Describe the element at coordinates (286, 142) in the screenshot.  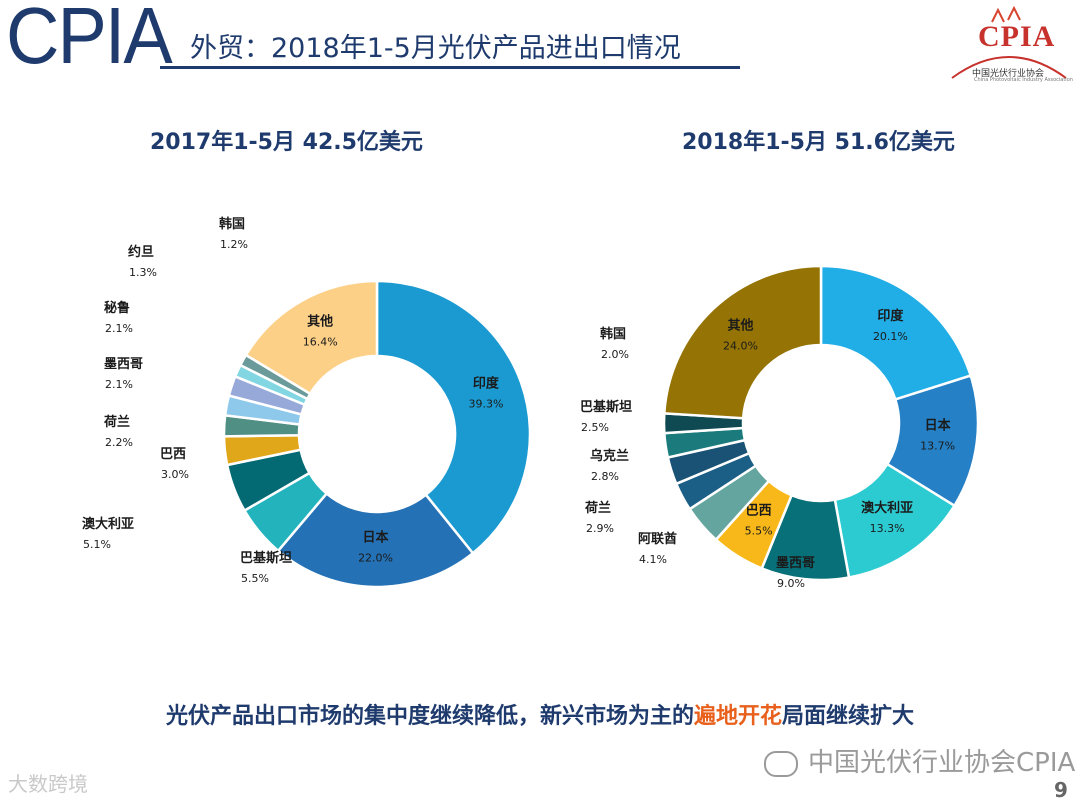
I see `chart-title-2017: 2017年1-5月 42.5亿美元` at that location.